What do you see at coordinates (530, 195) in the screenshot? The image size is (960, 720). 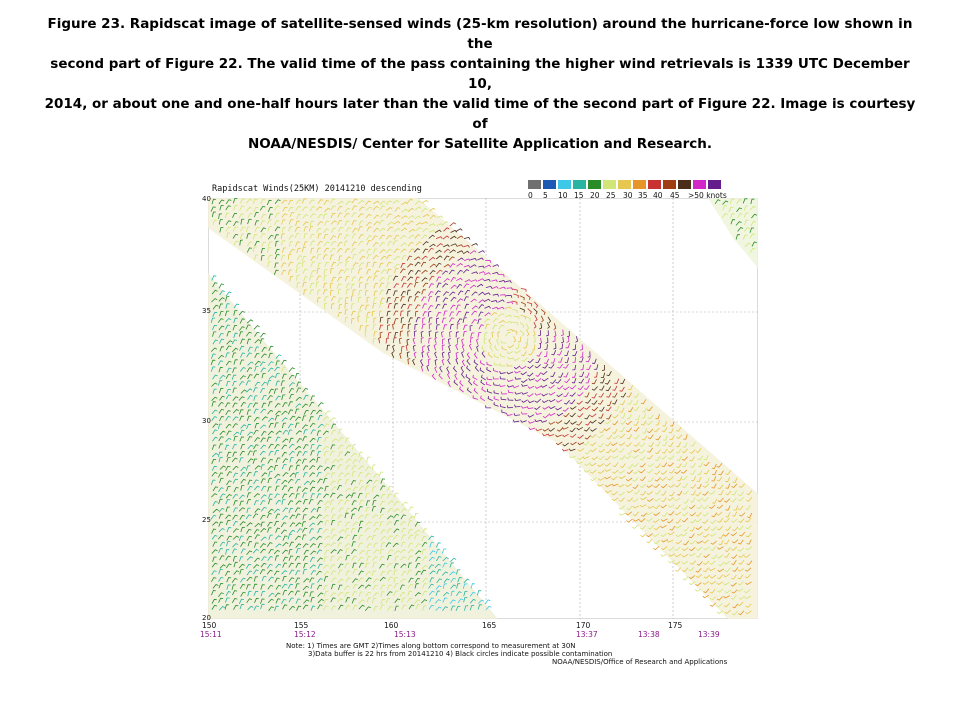 I see `legend-label: 0` at bounding box center [530, 195].